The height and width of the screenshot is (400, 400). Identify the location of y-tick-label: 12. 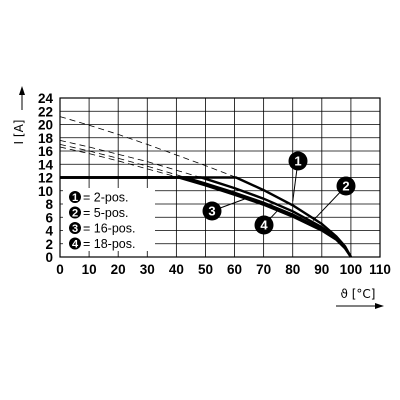
(45, 178).